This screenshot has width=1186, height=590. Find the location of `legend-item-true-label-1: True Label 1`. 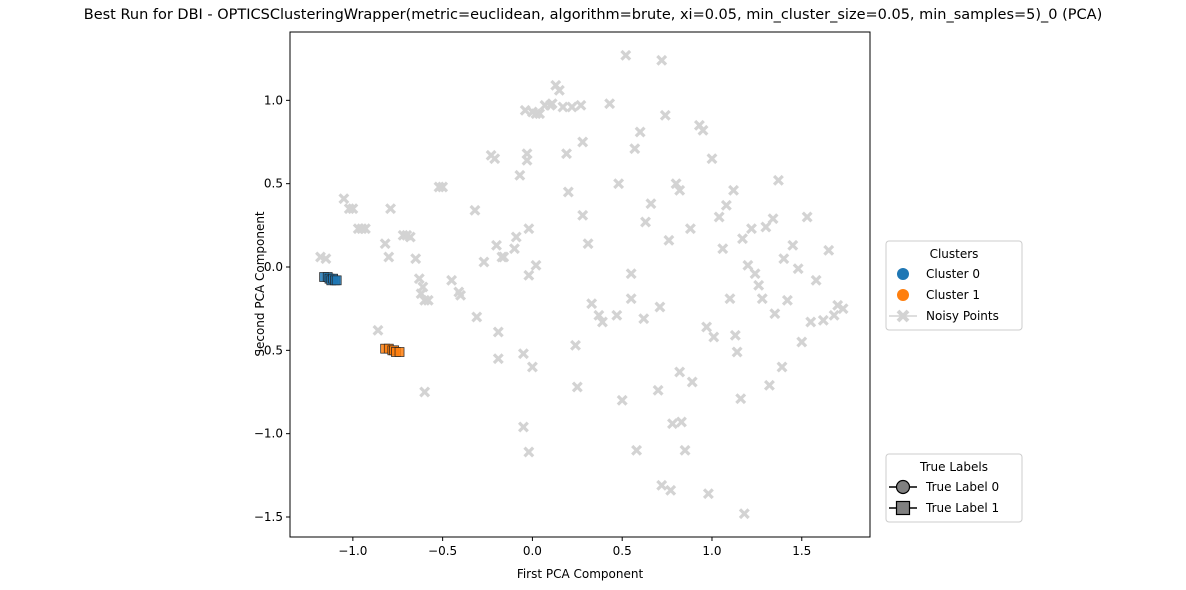

legend-item-true-label-1: True Label 1 is located at coordinates (944, 508).